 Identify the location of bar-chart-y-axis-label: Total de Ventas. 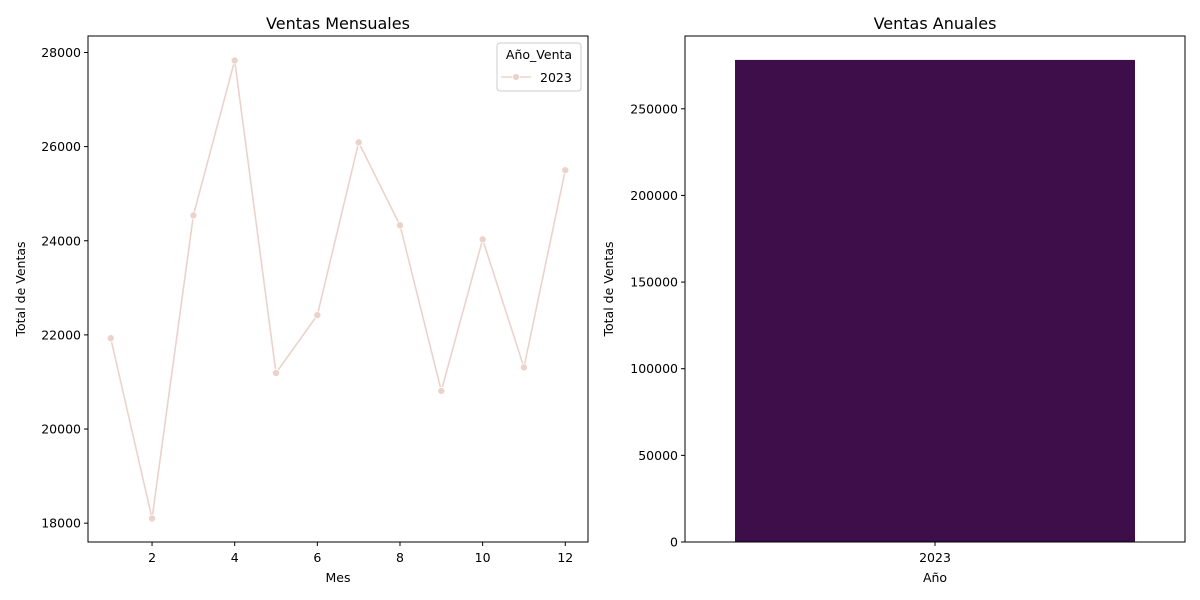
(608, 289).